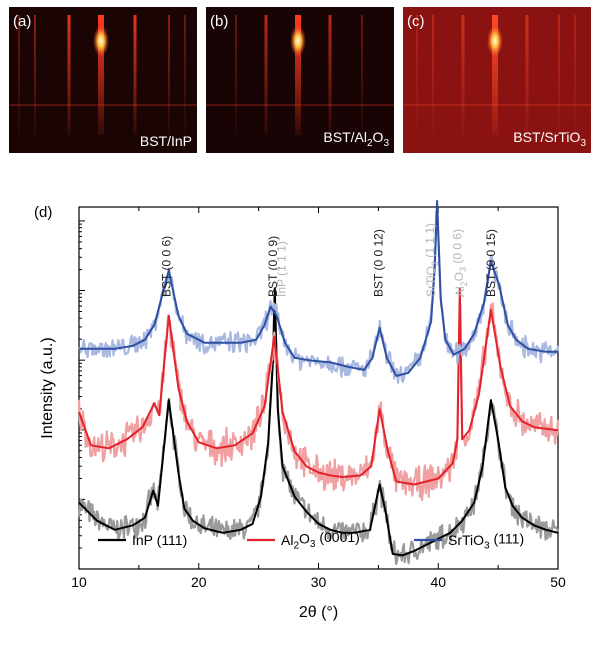 The width and height of the screenshot is (600, 645). I want to click on rheed-image-c, so click(497, 80).